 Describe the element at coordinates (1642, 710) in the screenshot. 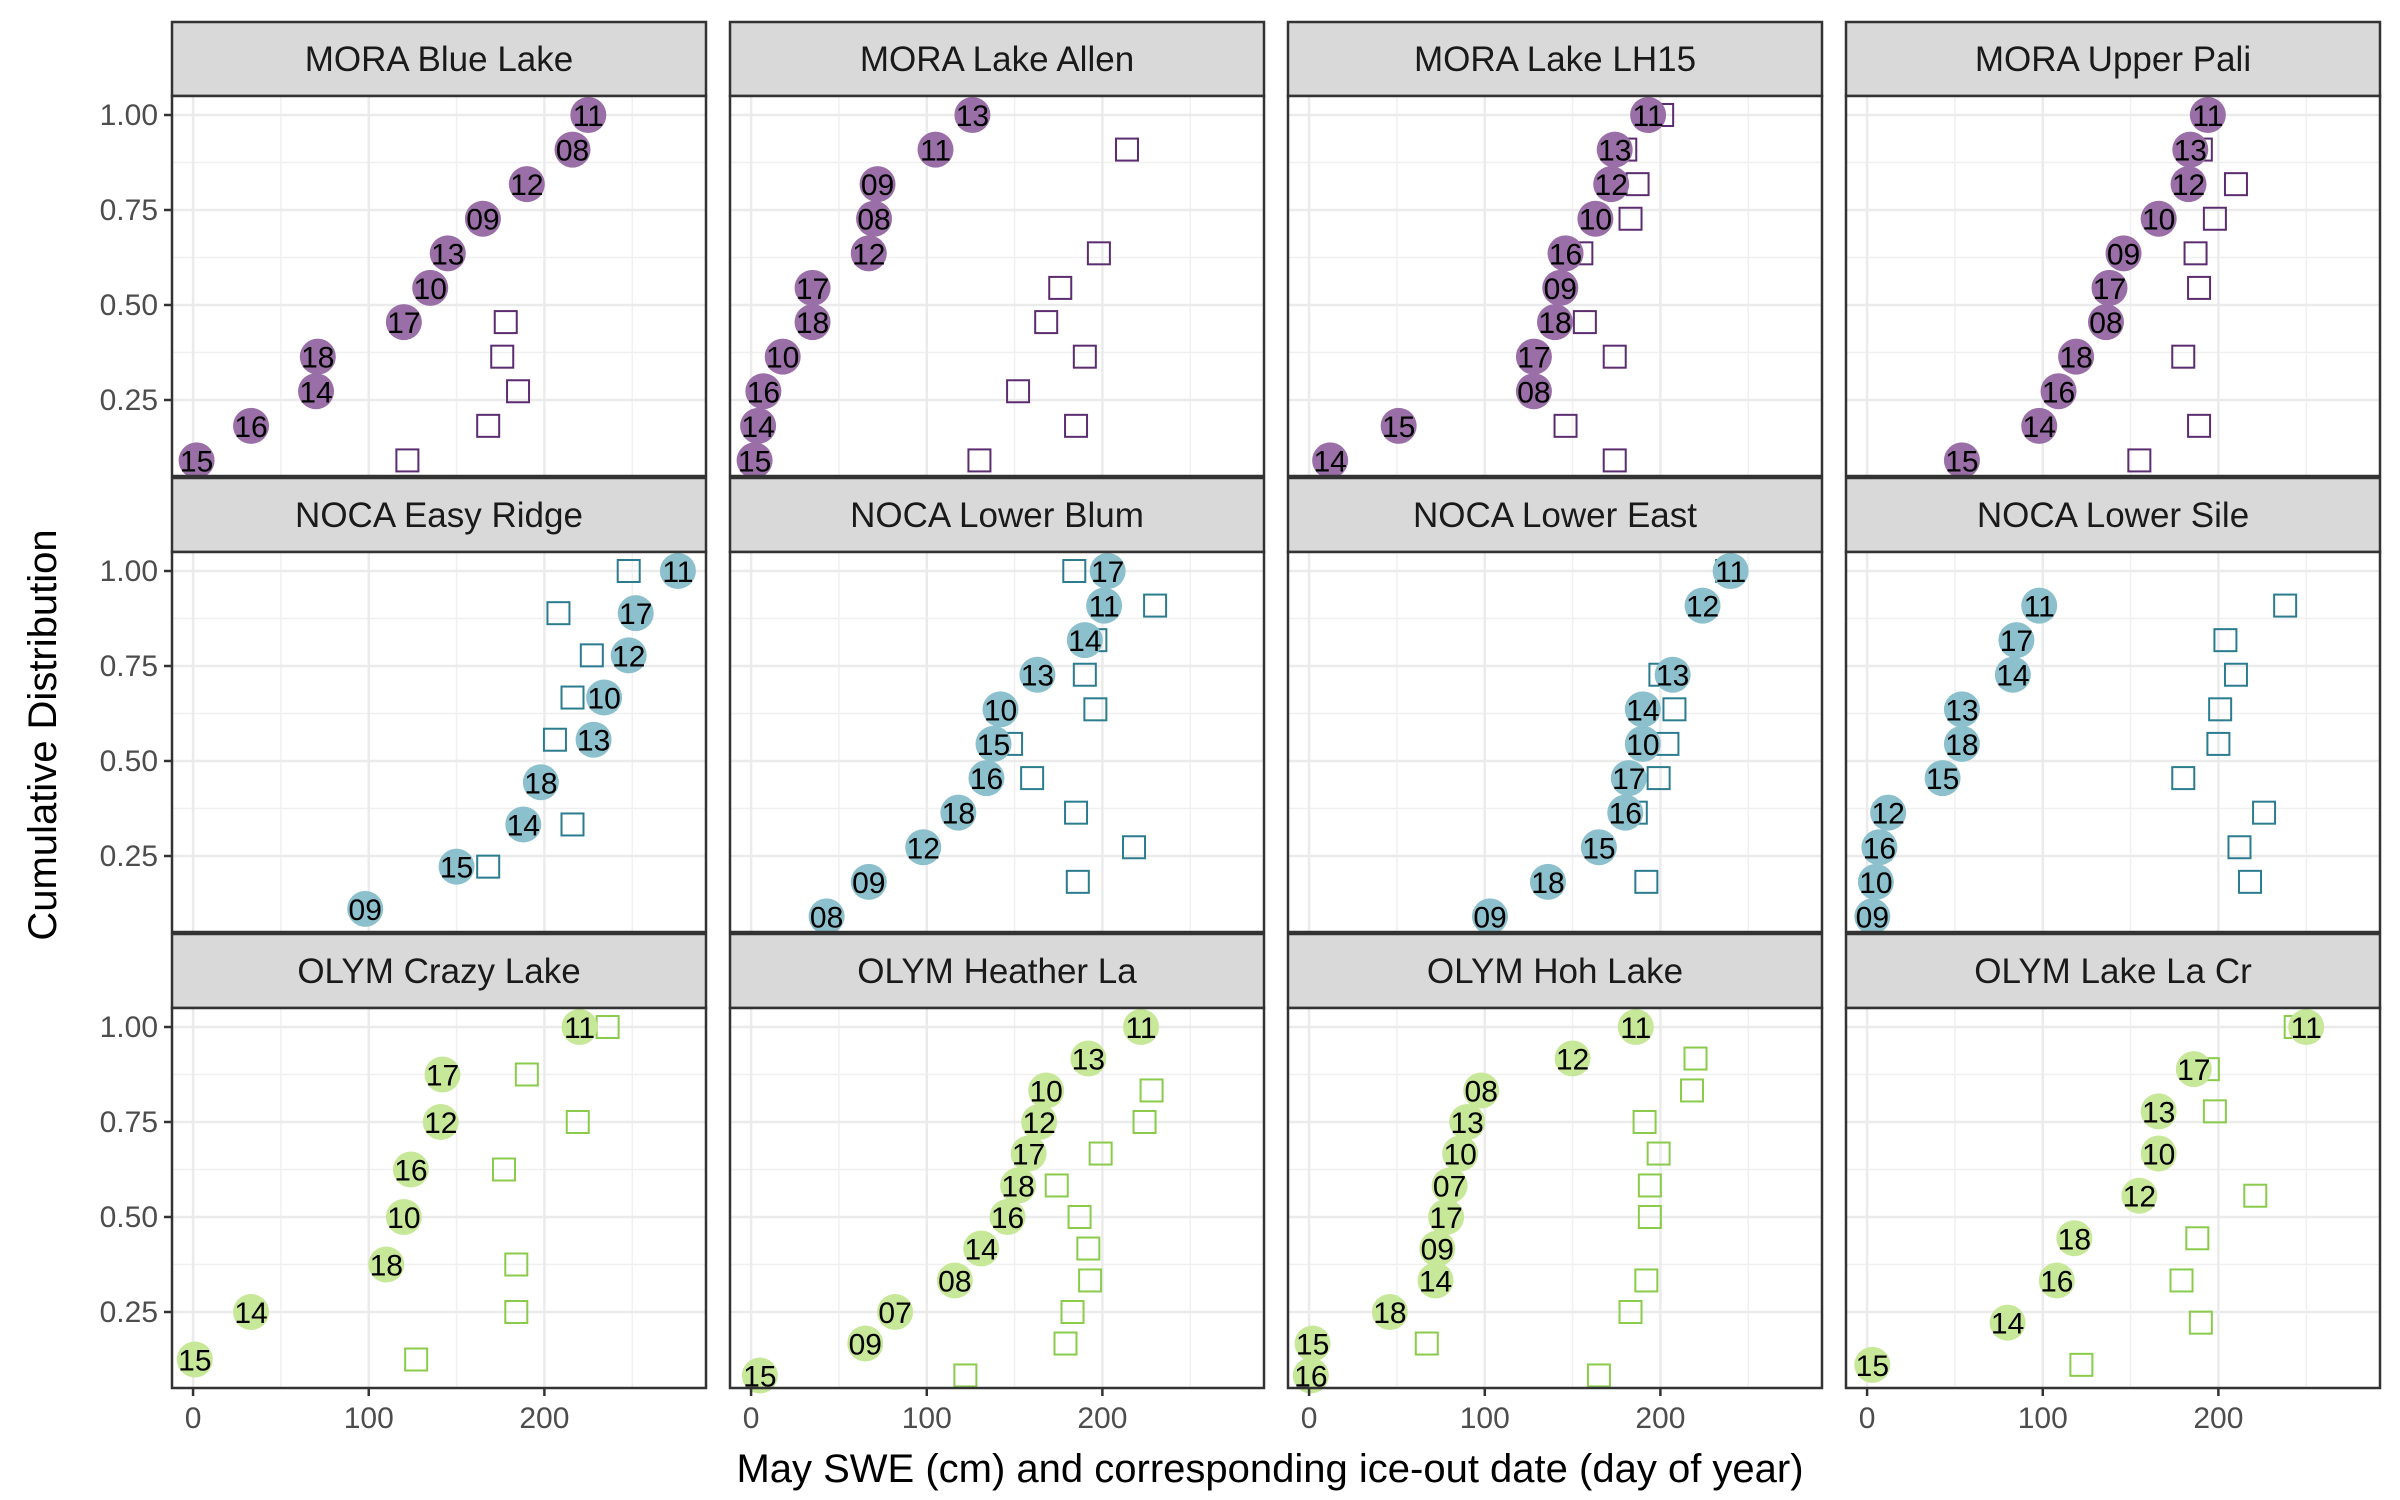

I see `point-label: 14` at that location.